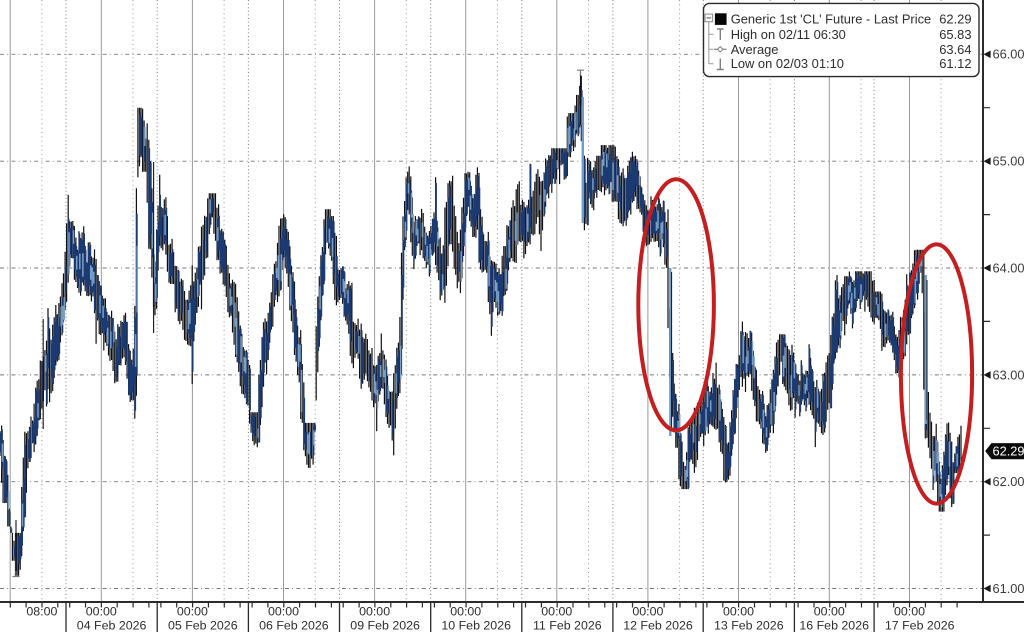  I want to click on svg-text: 09 Feb 2026, so click(385, 626).